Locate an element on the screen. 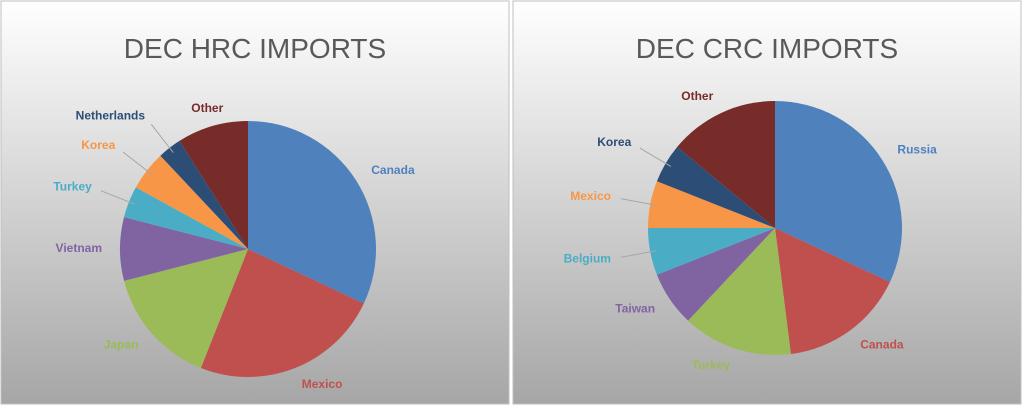  pie-label: Belgium is located at coordinates (587, 258).